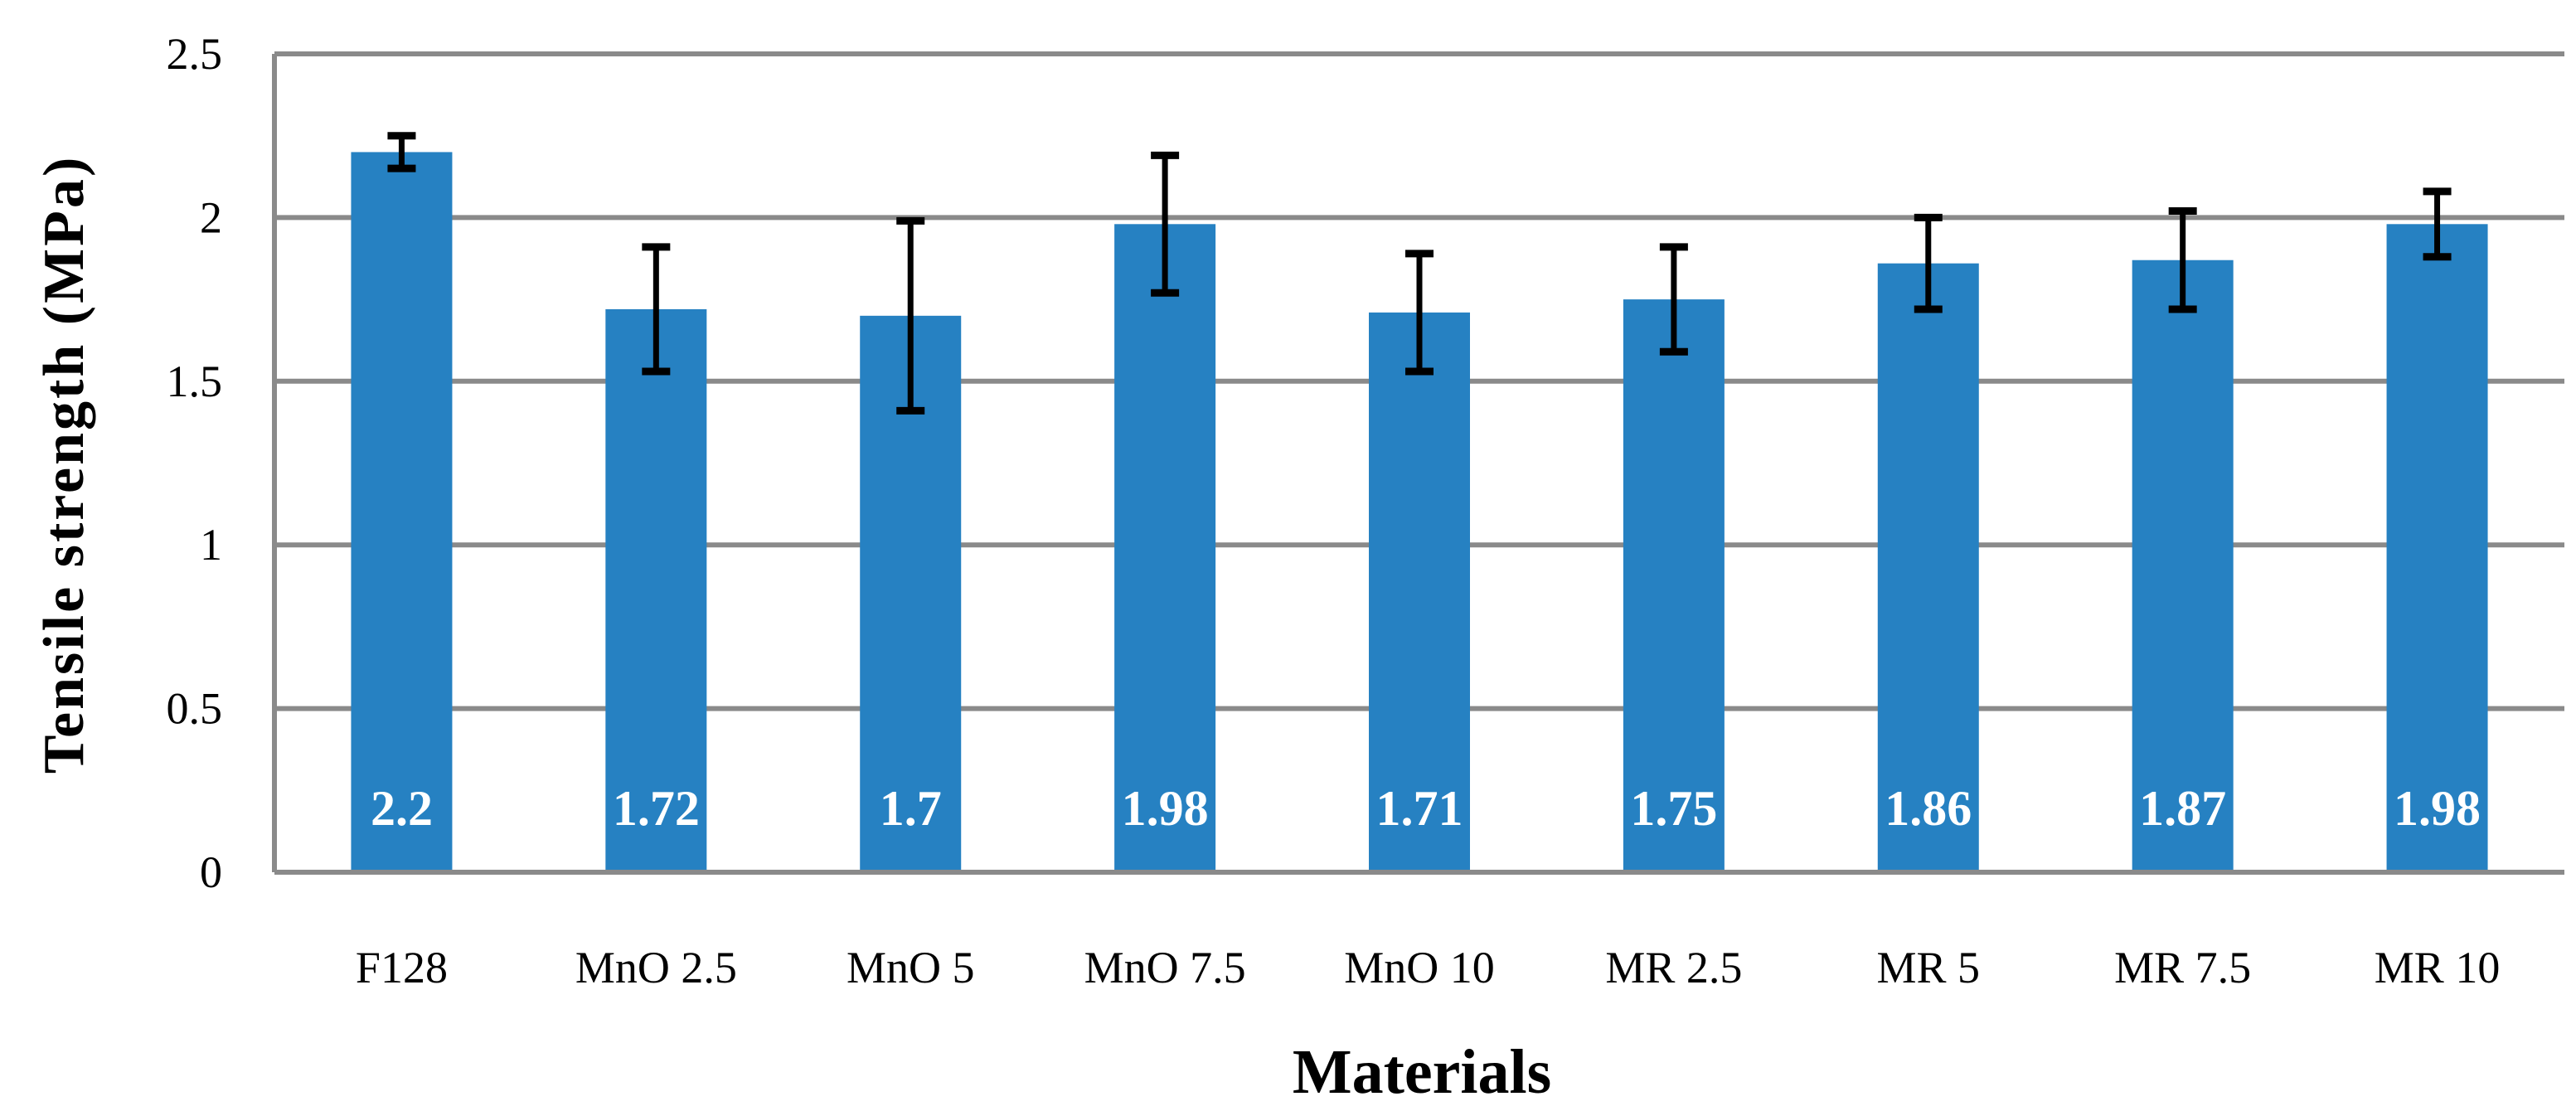 The image size is (2576, 1111). I want to click on data-label: 1.72, so click(656, 808).